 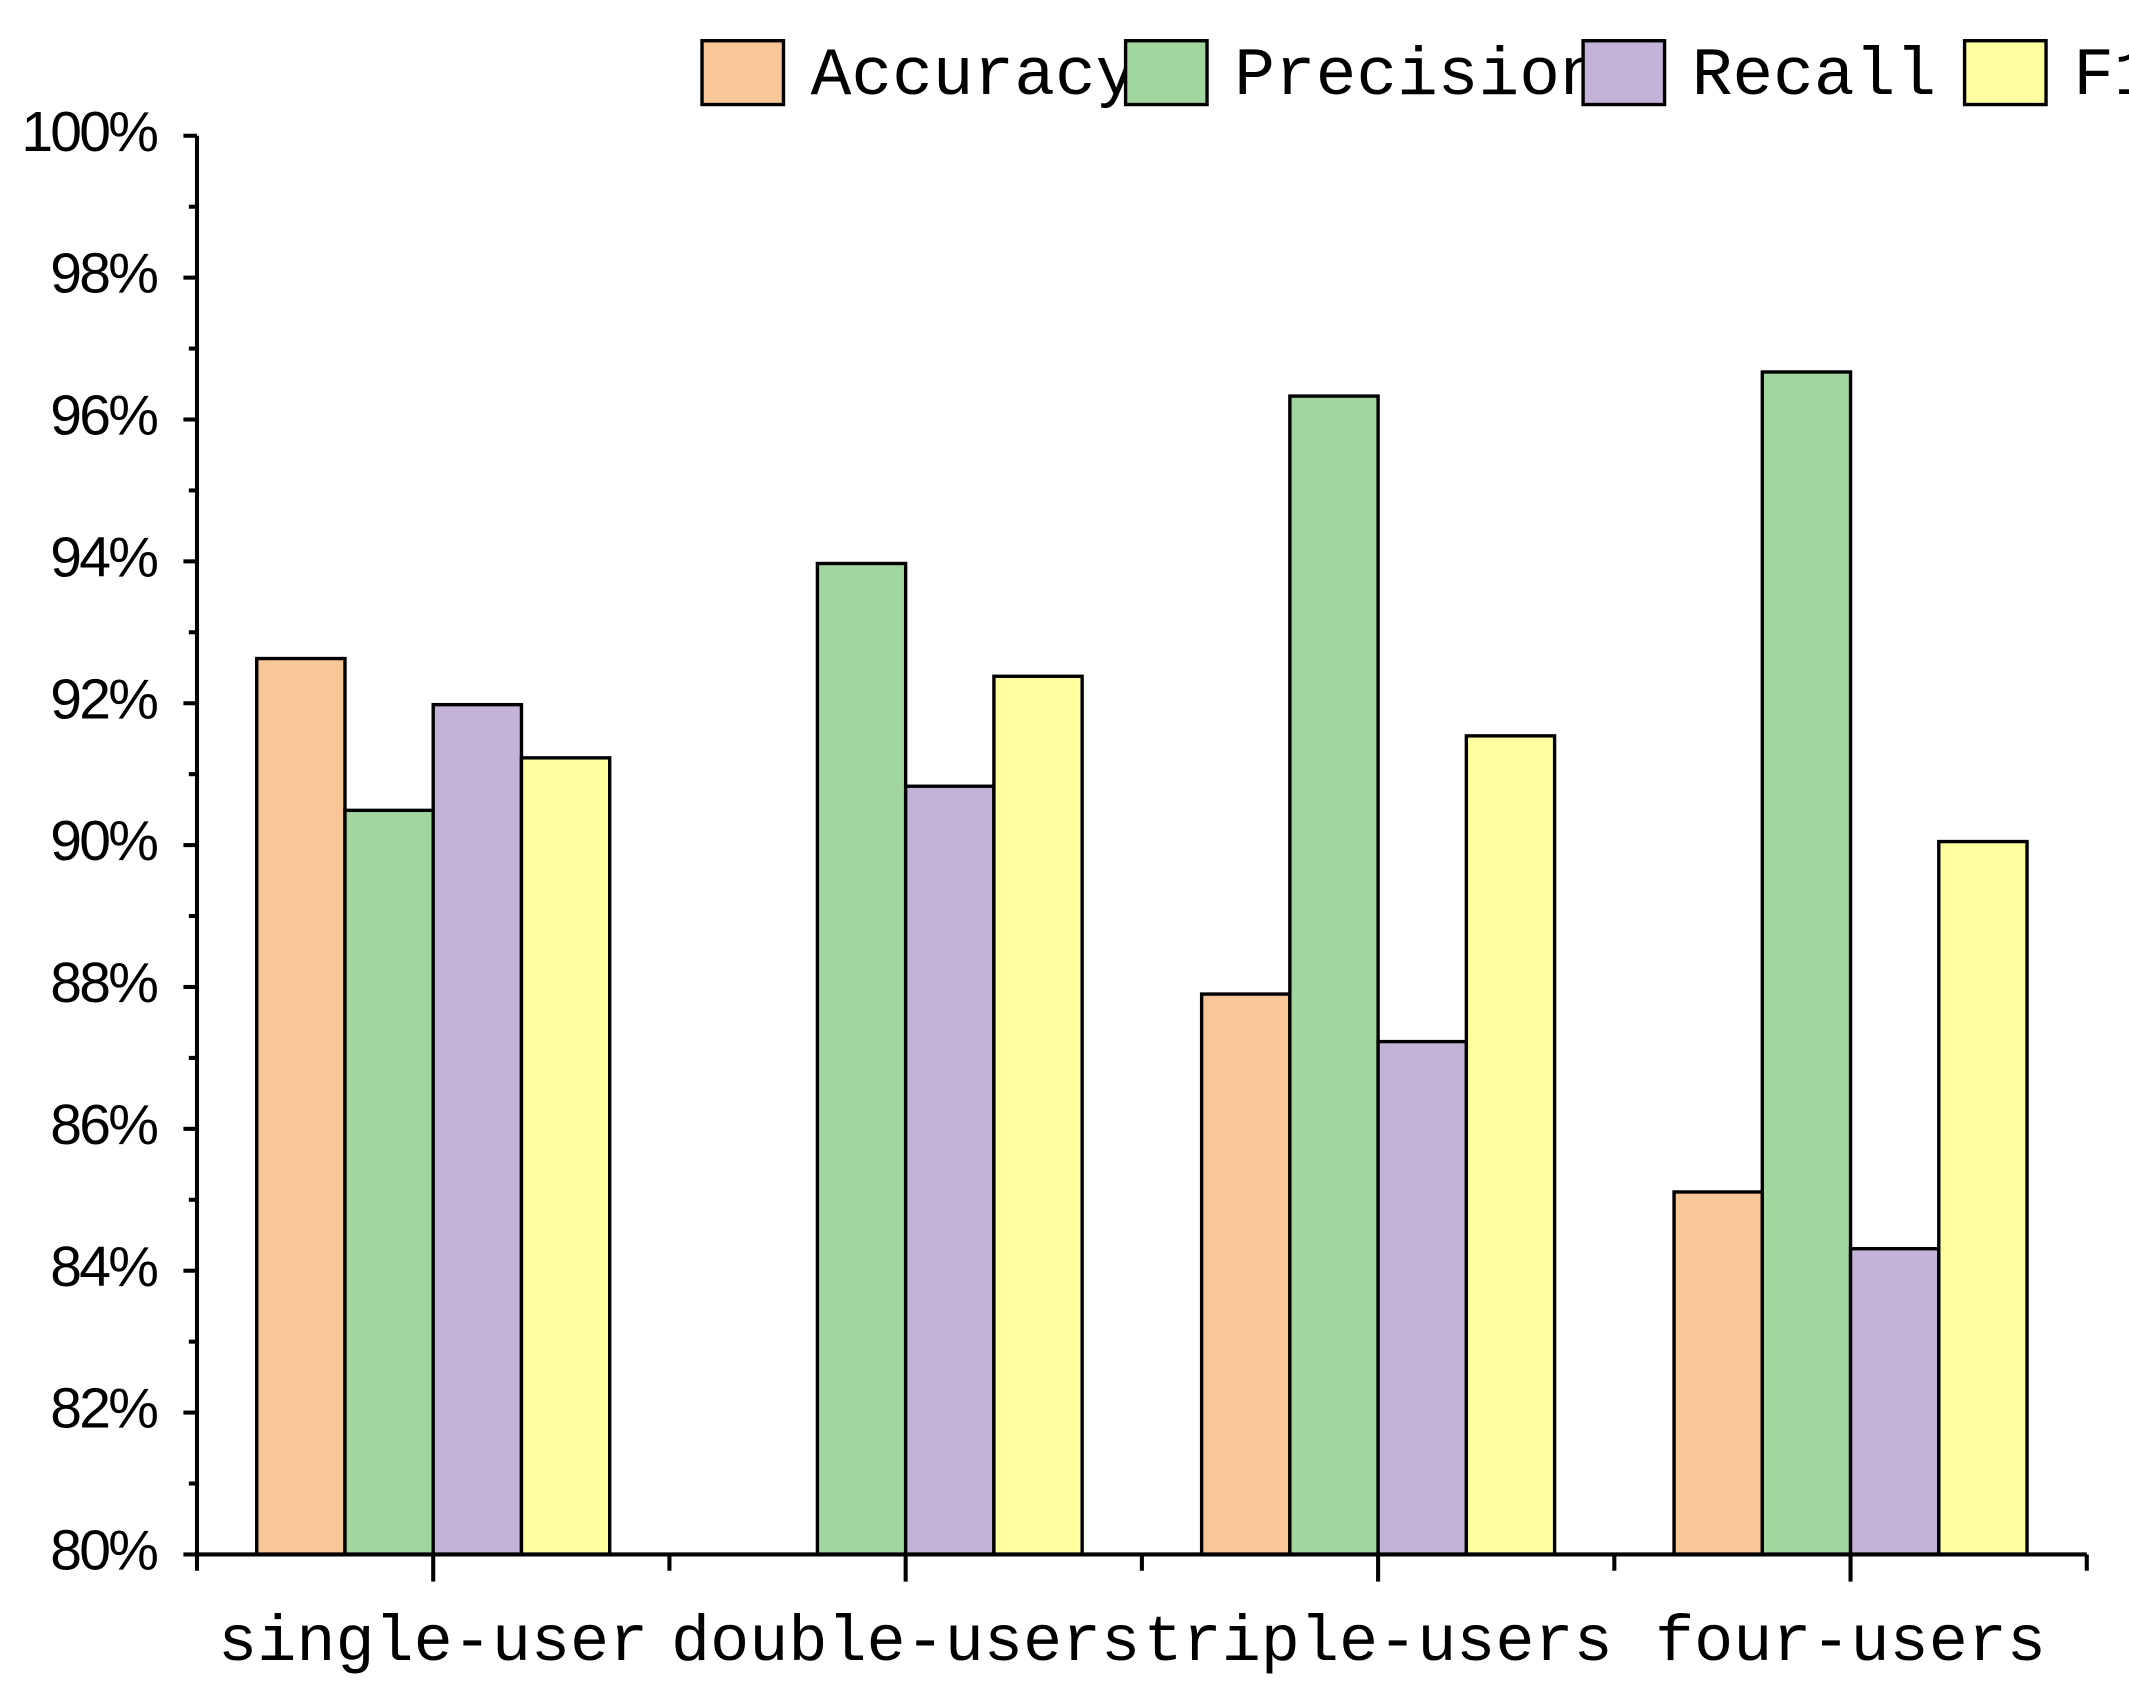 I want to click on y-tick-label: 86%, so click(x=103, y=1125).